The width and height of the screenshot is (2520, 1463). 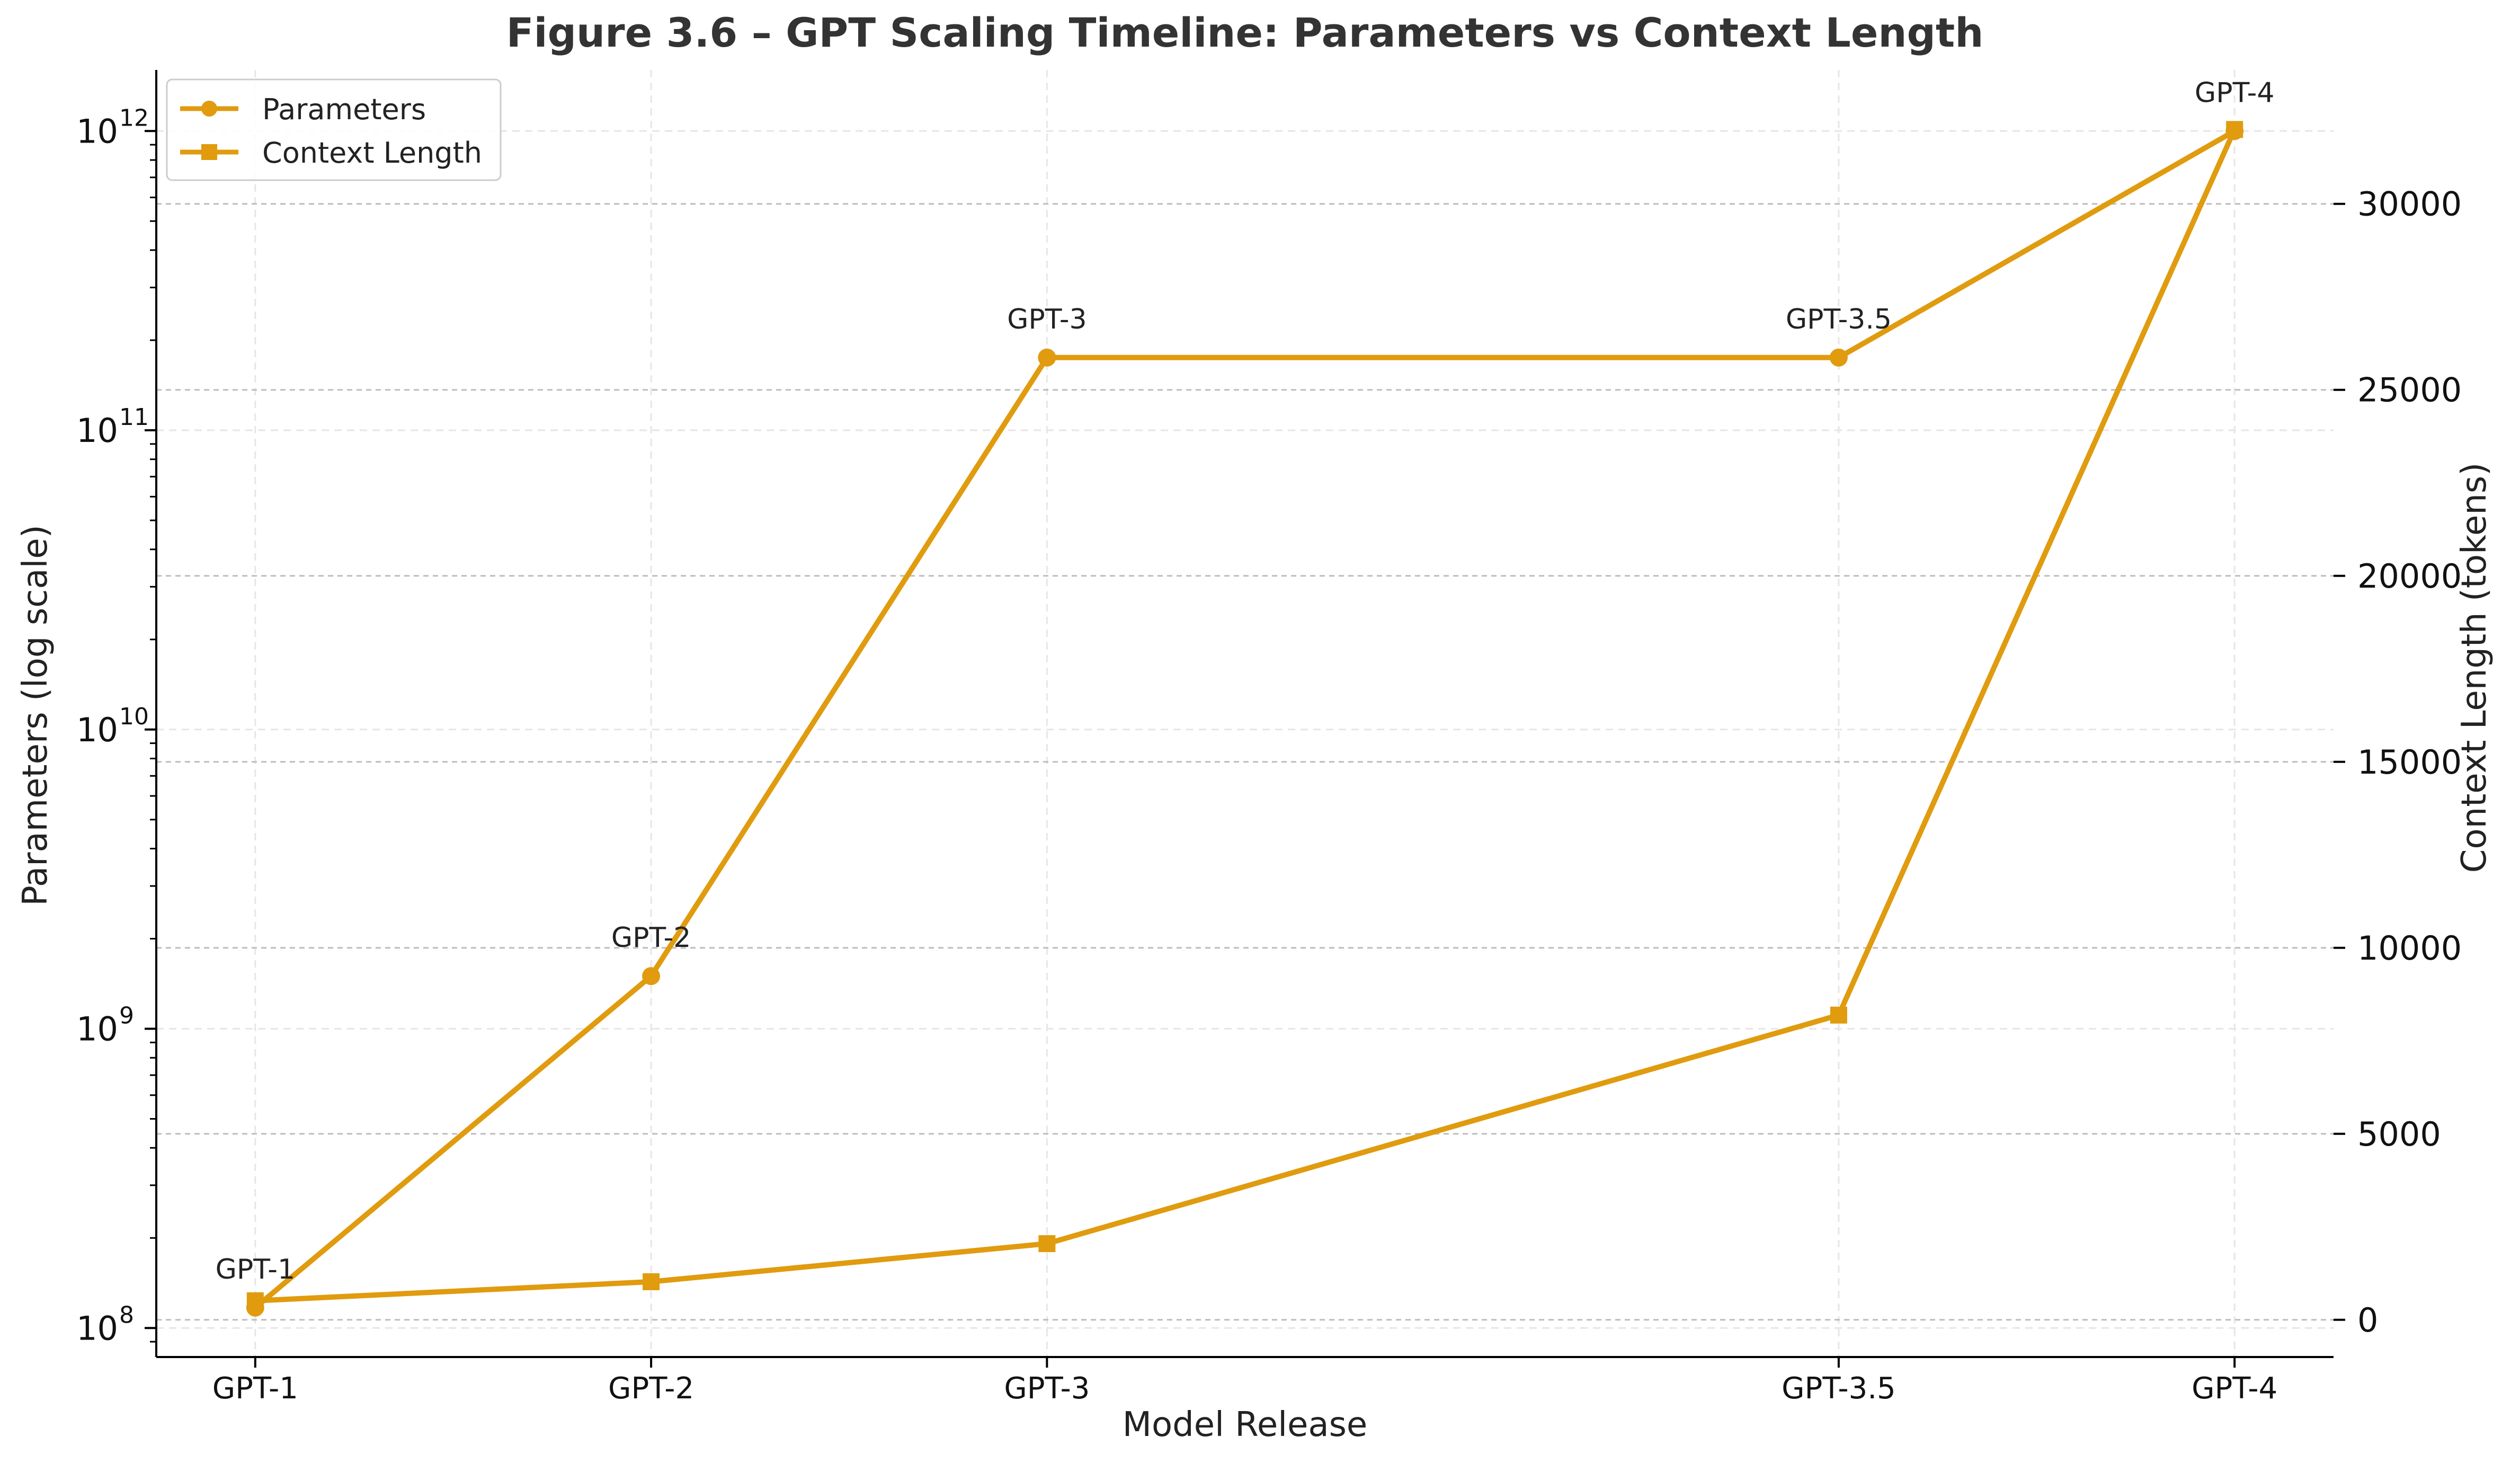 What do you see at coordinates (134, 417) in the screenshot?
I see `y-tick-exponent: 11` at bounding box center [134, 417].